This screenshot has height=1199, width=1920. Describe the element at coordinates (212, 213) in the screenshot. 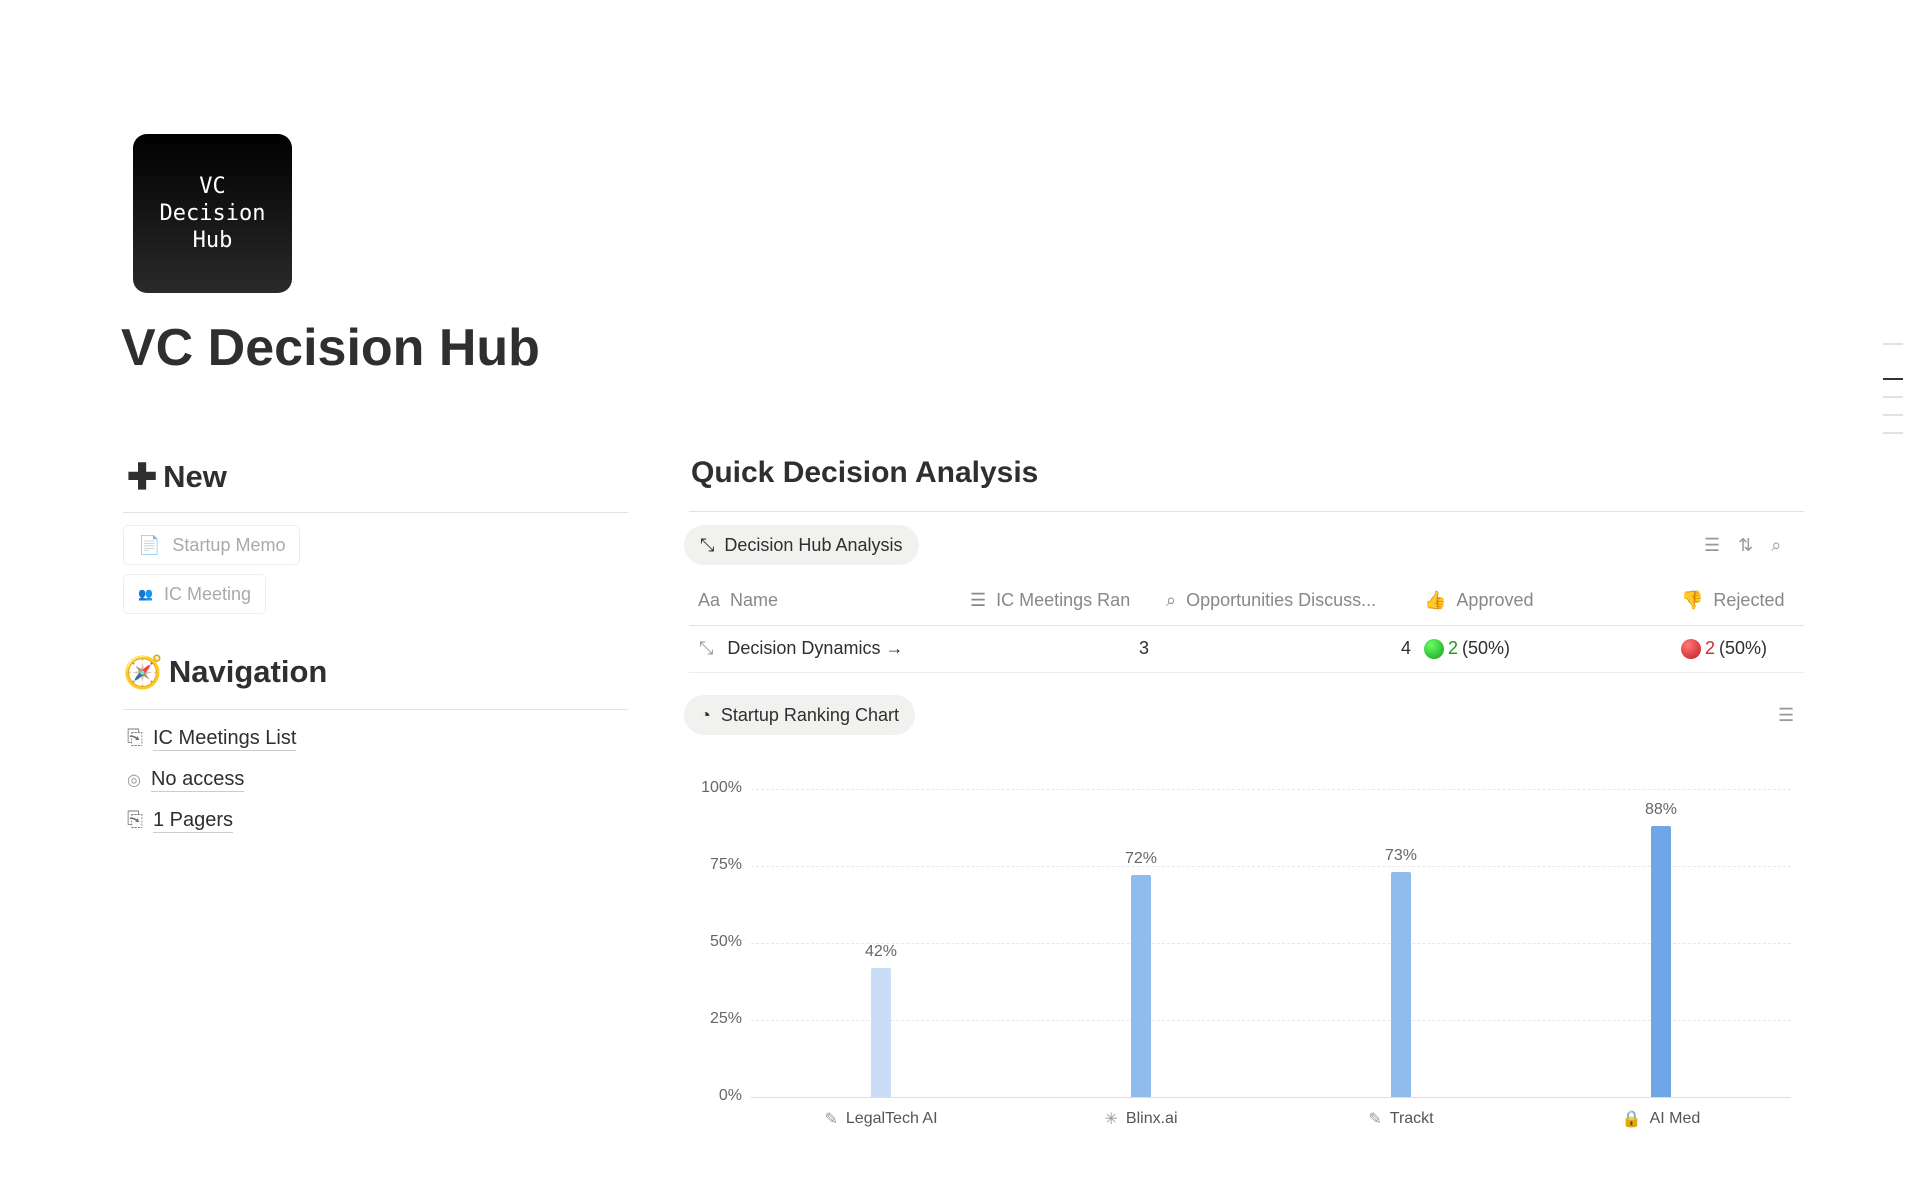

I see `page-icon: VC Decision Hub` at that location.